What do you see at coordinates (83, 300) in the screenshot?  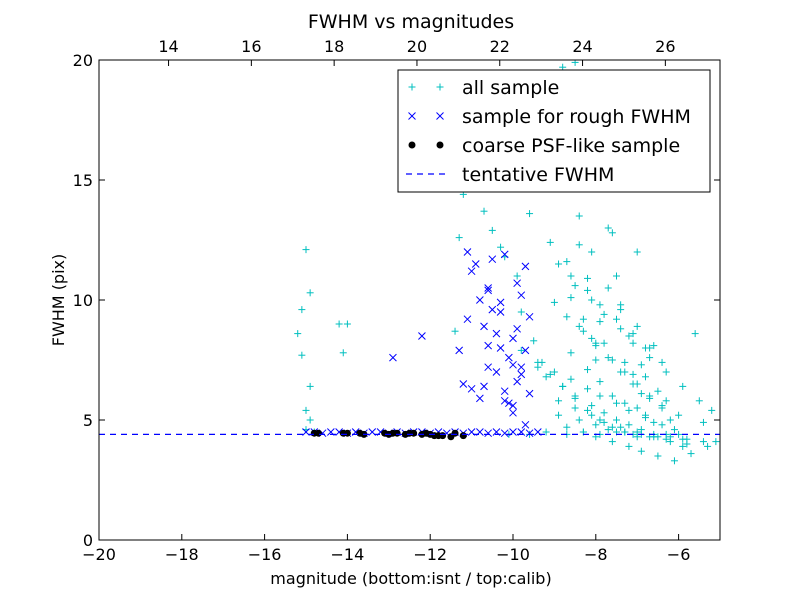 I see `y-tick-label: 10` at bounding box center [83, 300].